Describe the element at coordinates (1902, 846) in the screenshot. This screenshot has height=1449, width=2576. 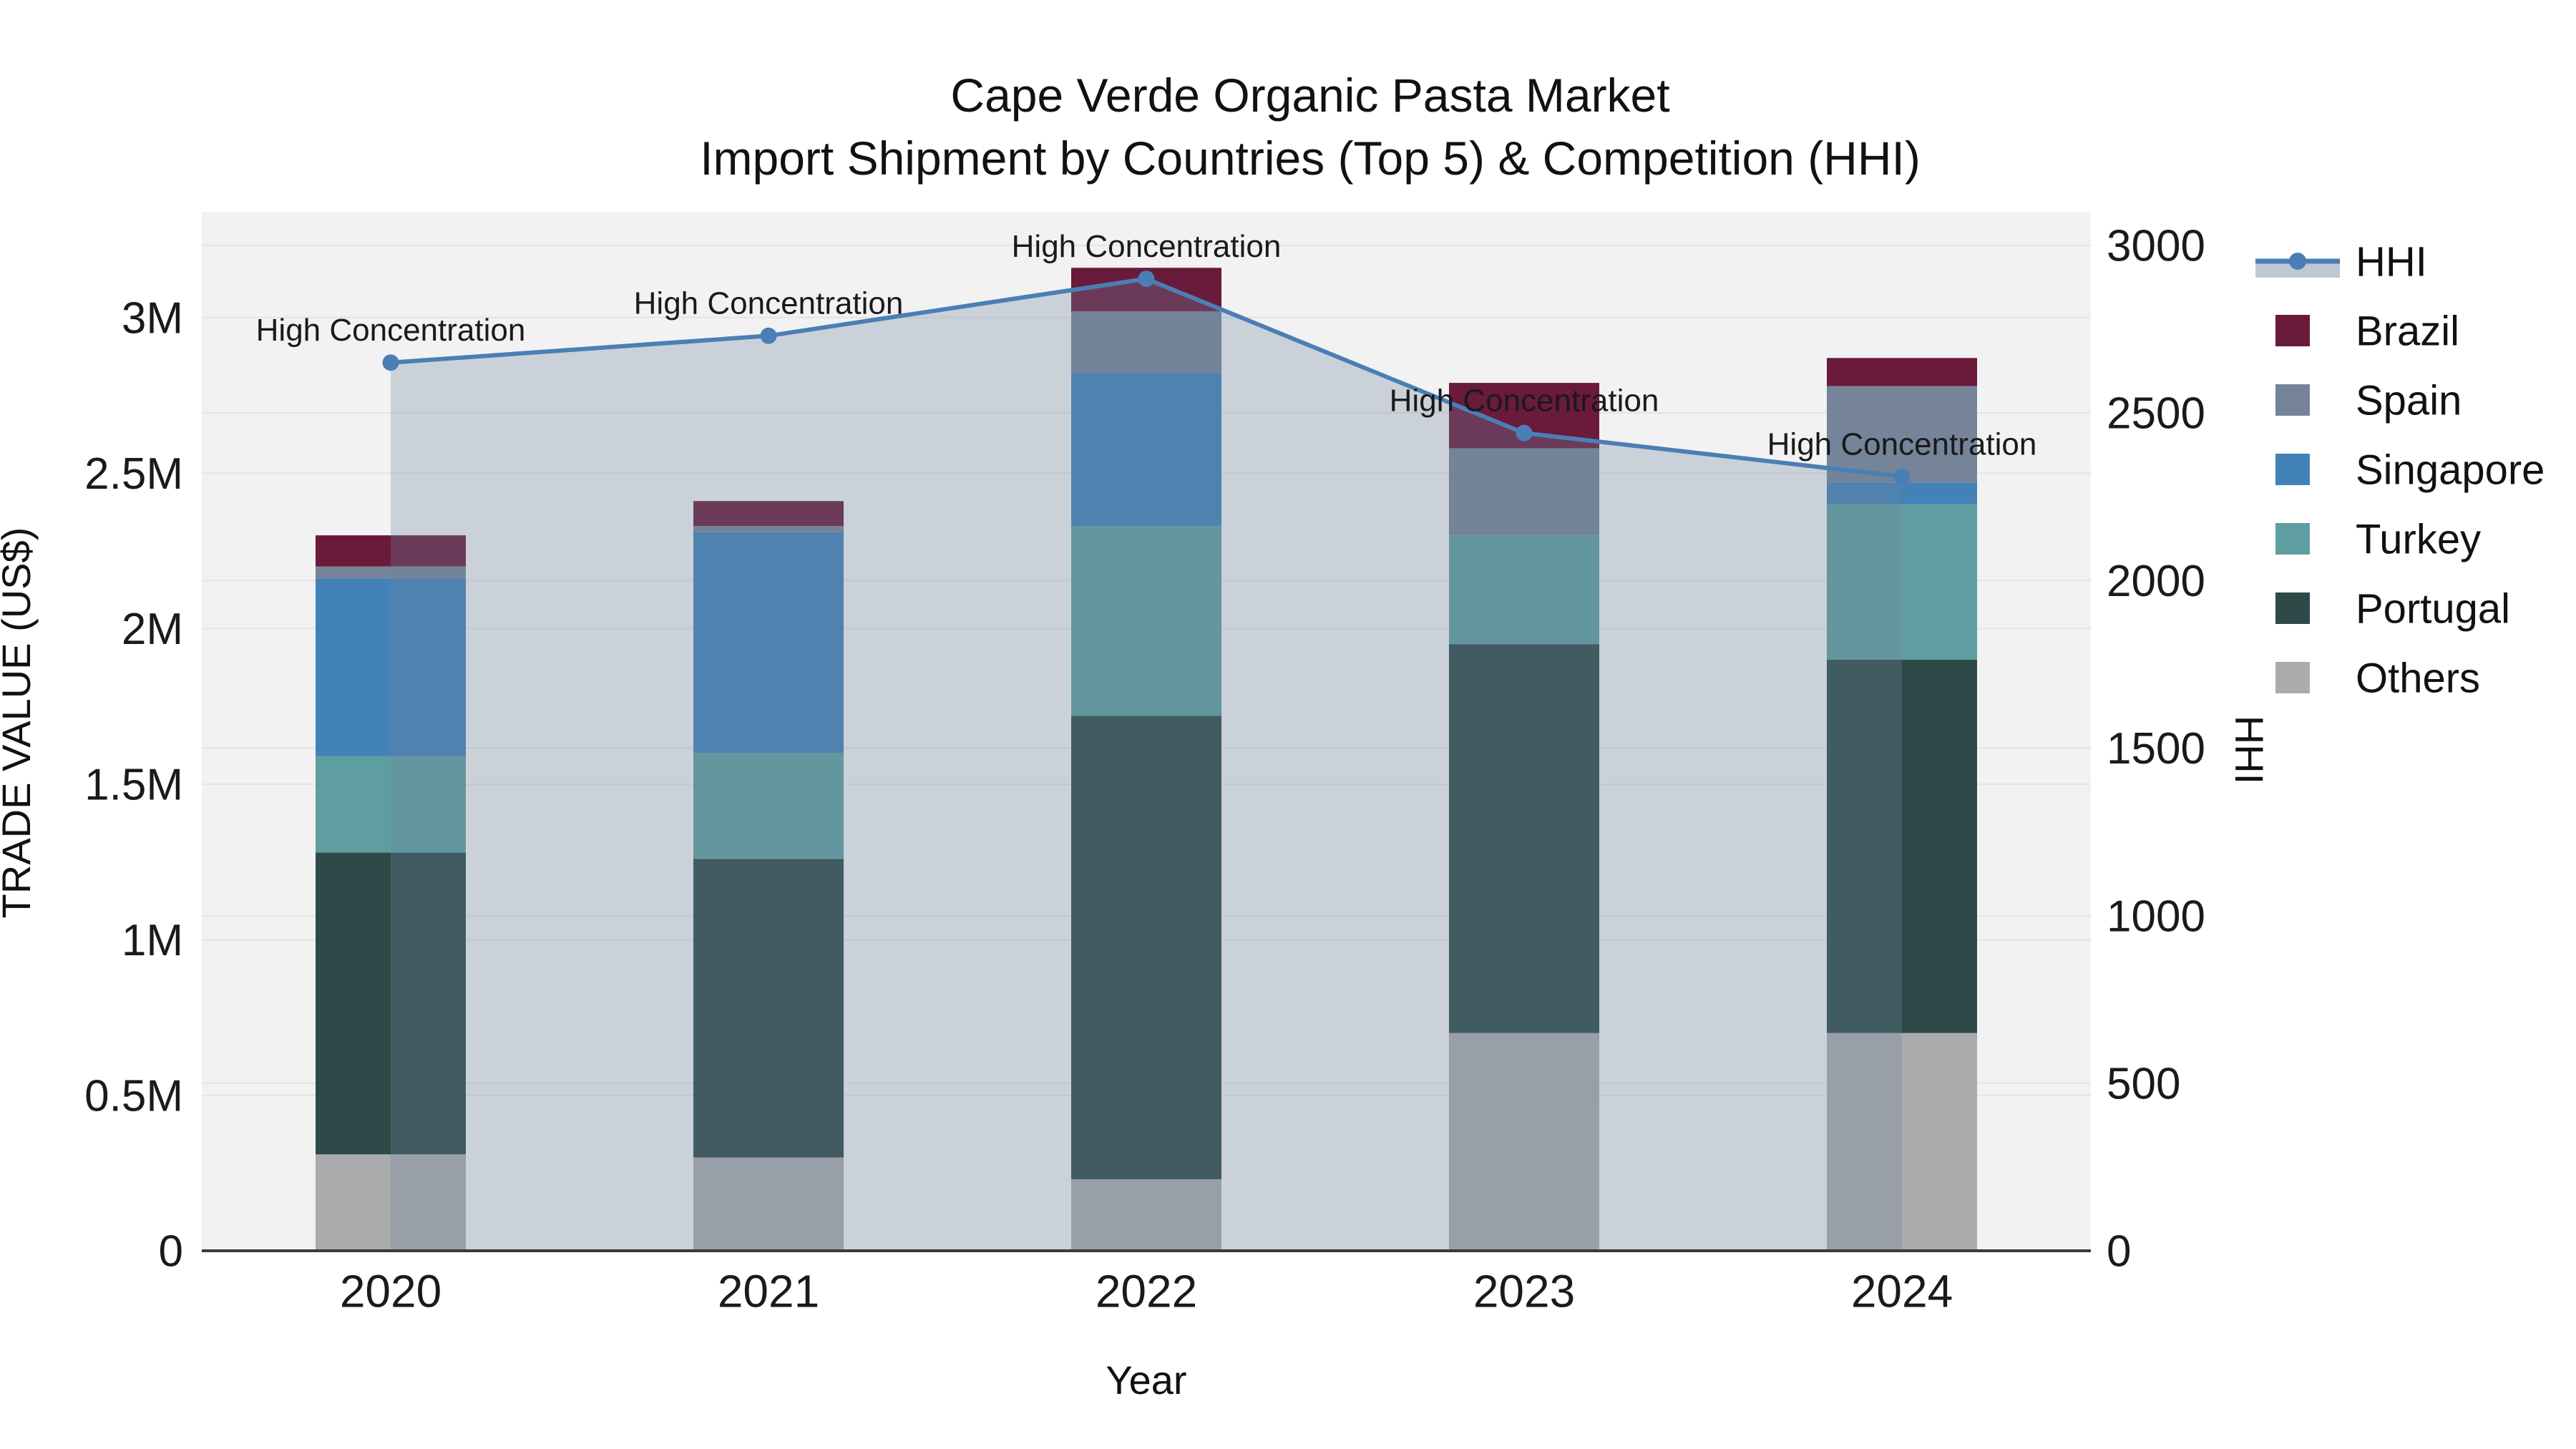
I see `bar-segment-2024-portugal` at that location.